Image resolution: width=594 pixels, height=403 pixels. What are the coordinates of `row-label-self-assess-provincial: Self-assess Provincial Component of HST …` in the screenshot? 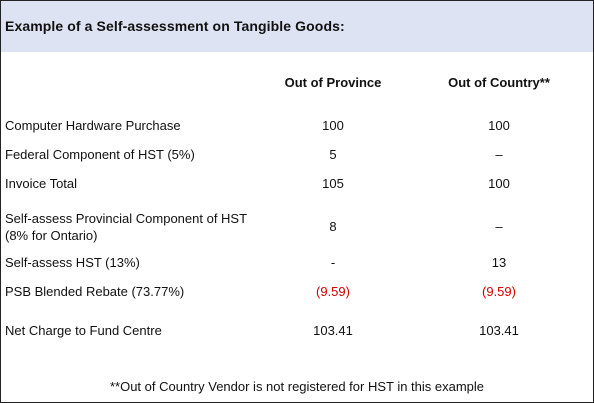 It's located at (126, 227).